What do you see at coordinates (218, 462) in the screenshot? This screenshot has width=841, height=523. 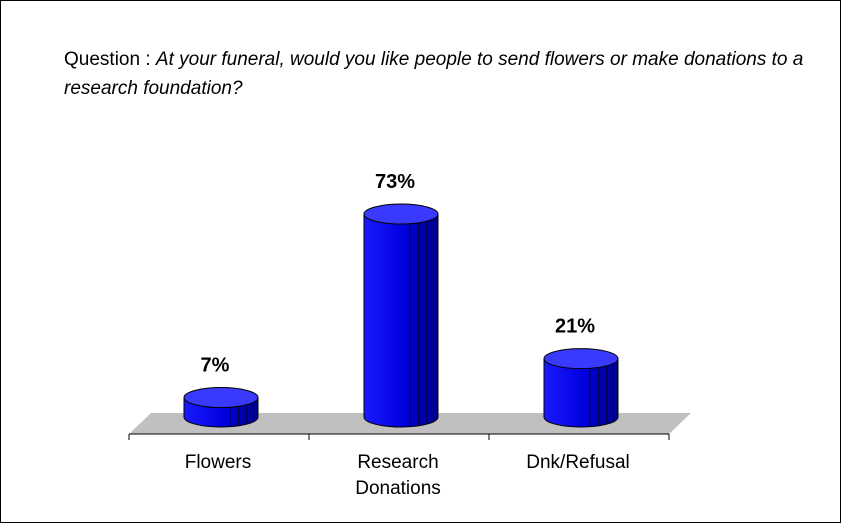 I see `category-label: Flowers` at bounding box center [218, 462].